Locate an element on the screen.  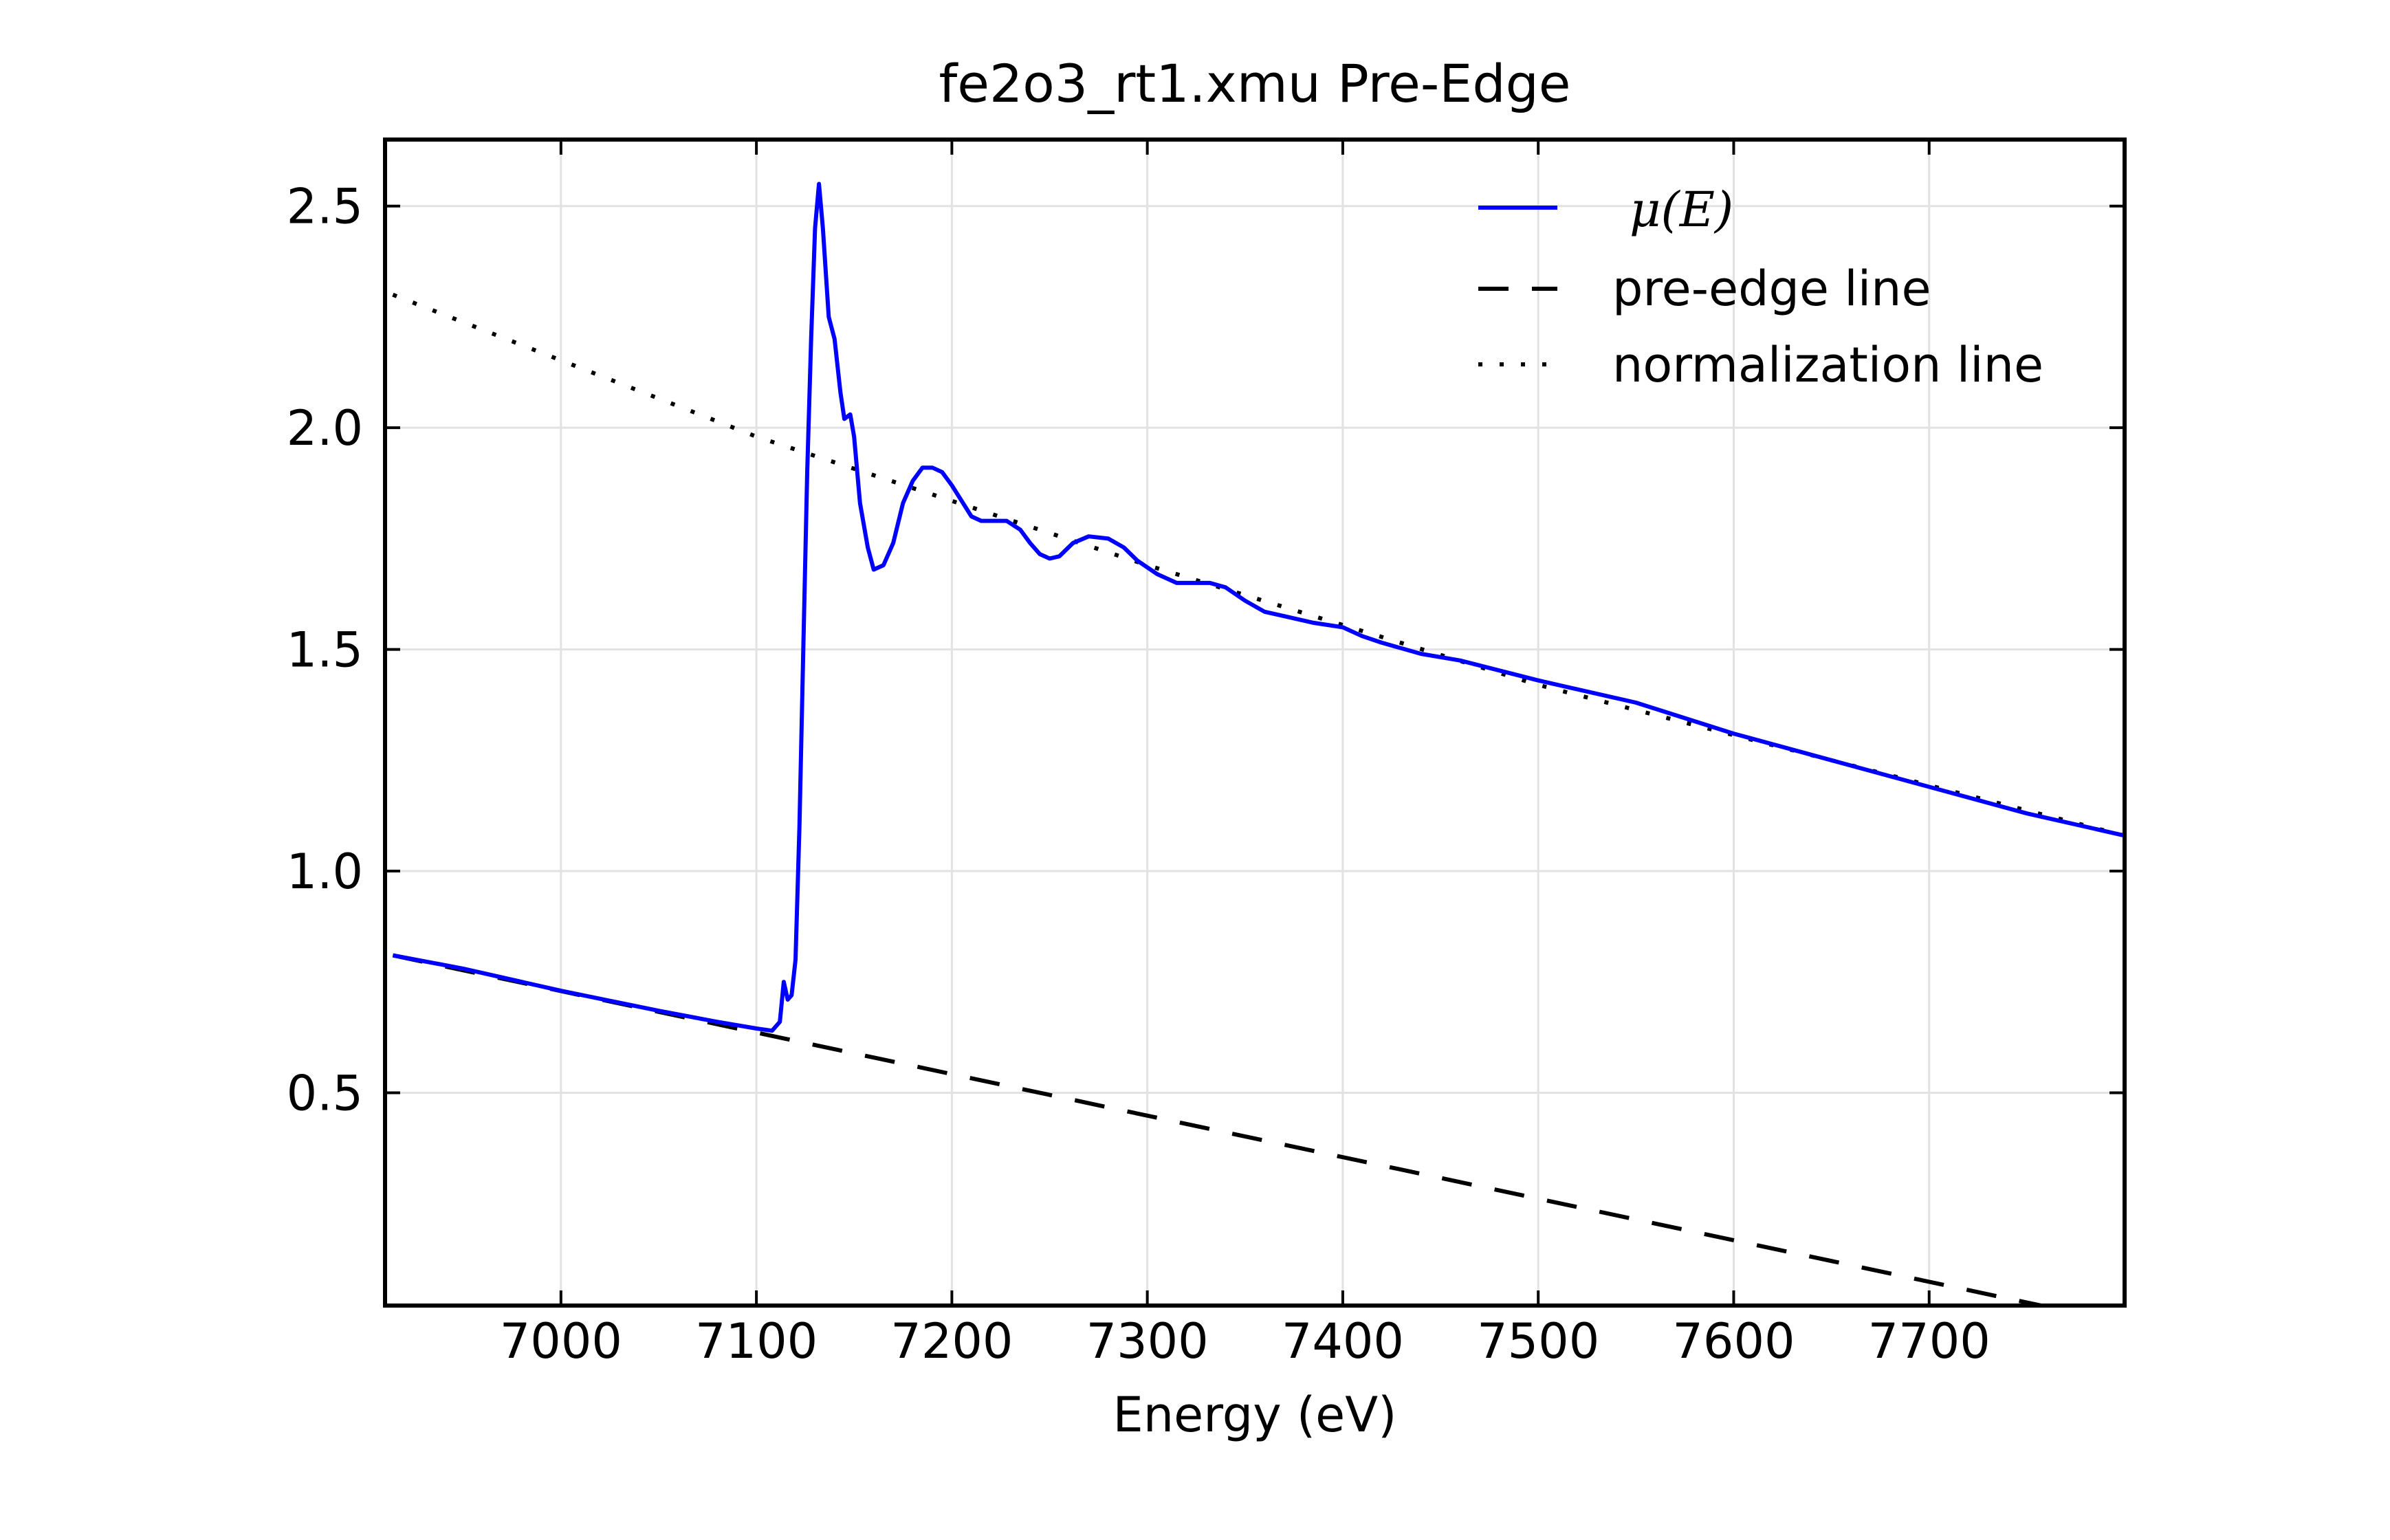
legend-label-mu-var: E is located at coordinates (1696, 210).